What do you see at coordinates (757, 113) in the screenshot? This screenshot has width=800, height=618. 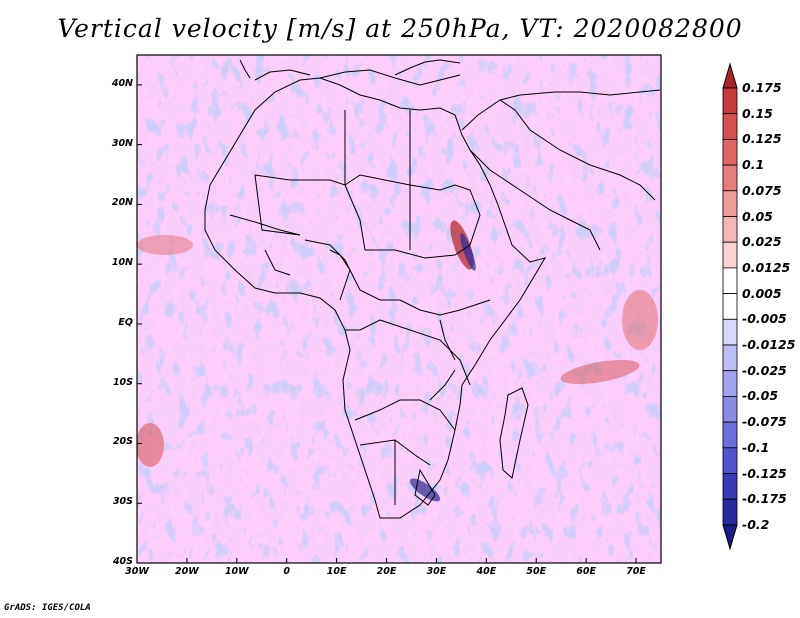 I see `colorbar-label: 0.15` at bounding box center [757, 113].